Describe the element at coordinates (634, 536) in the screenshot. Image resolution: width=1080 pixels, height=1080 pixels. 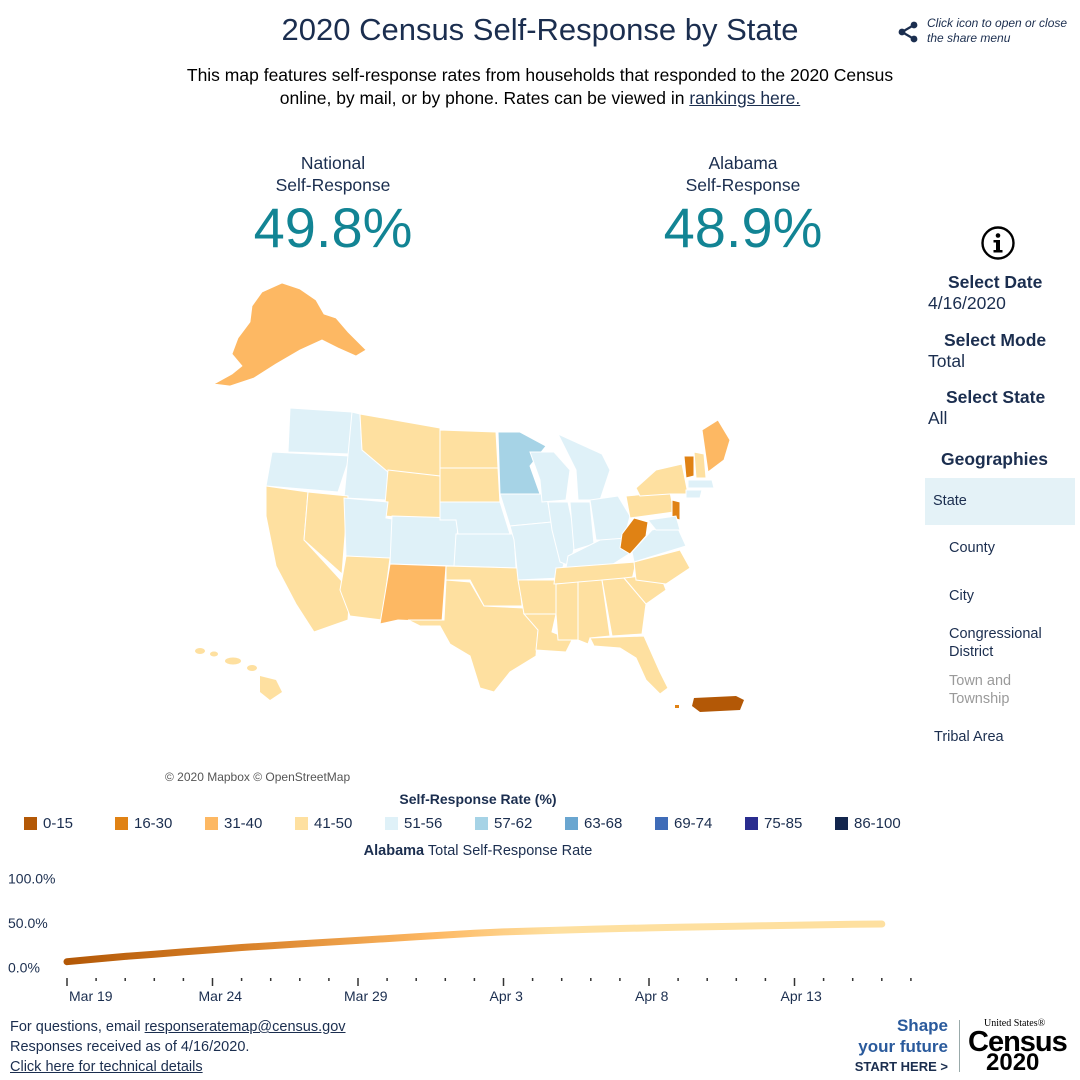
I see `state-west-virginia` at that location.